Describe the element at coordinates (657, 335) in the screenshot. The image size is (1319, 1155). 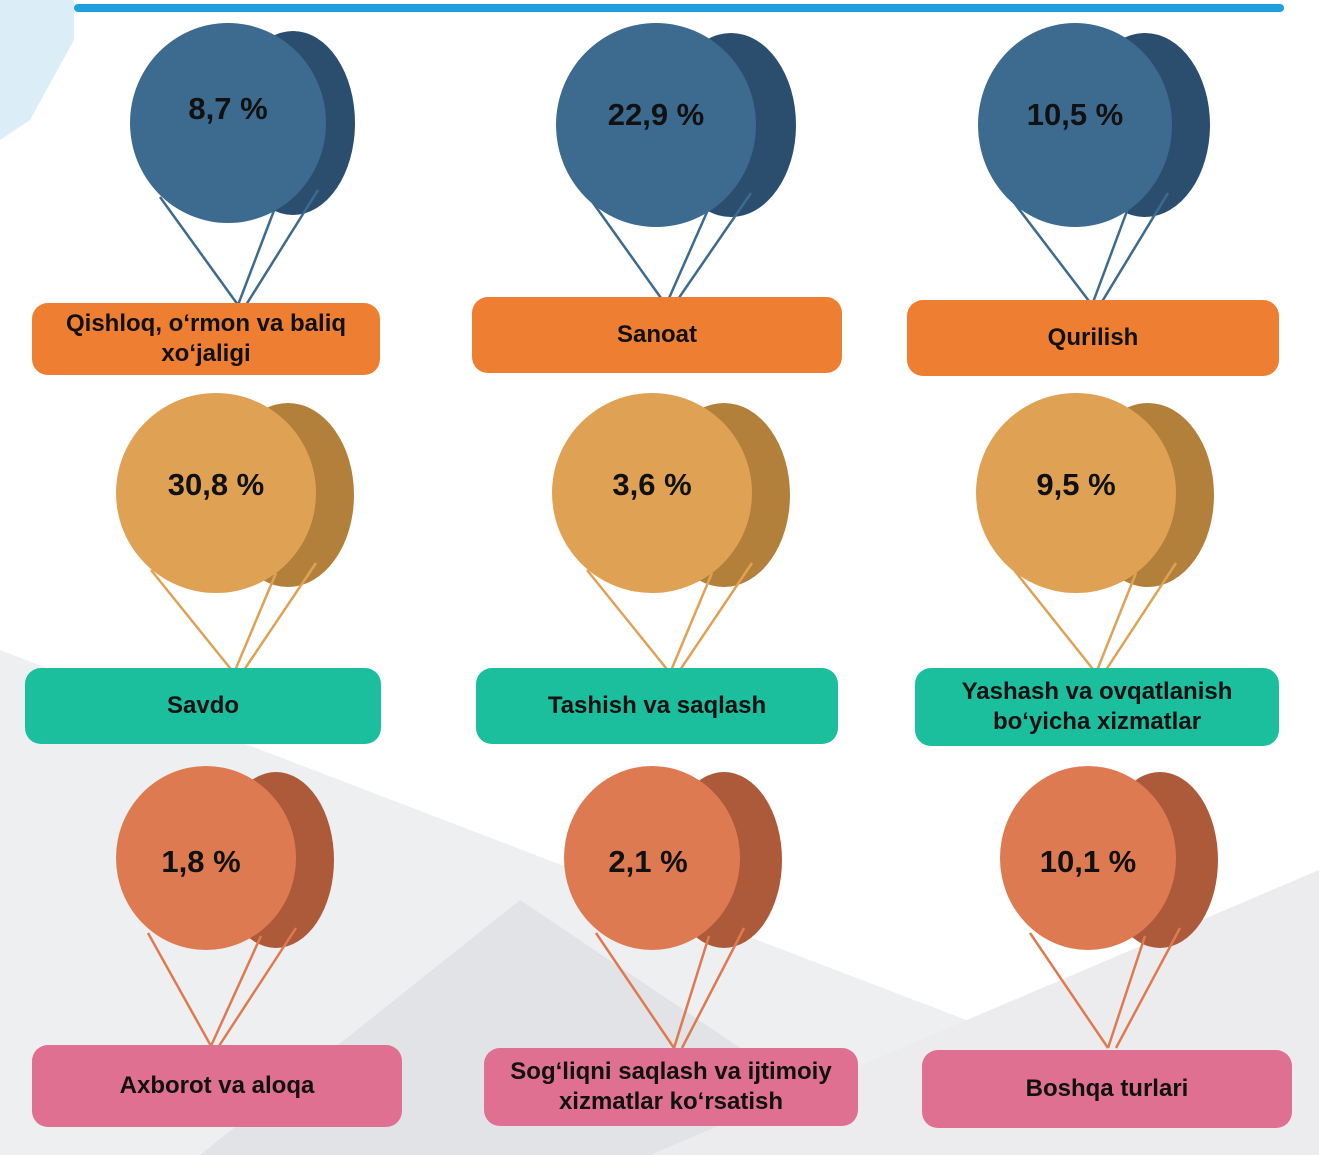
I see `sector-label: Sanoat` at that location.